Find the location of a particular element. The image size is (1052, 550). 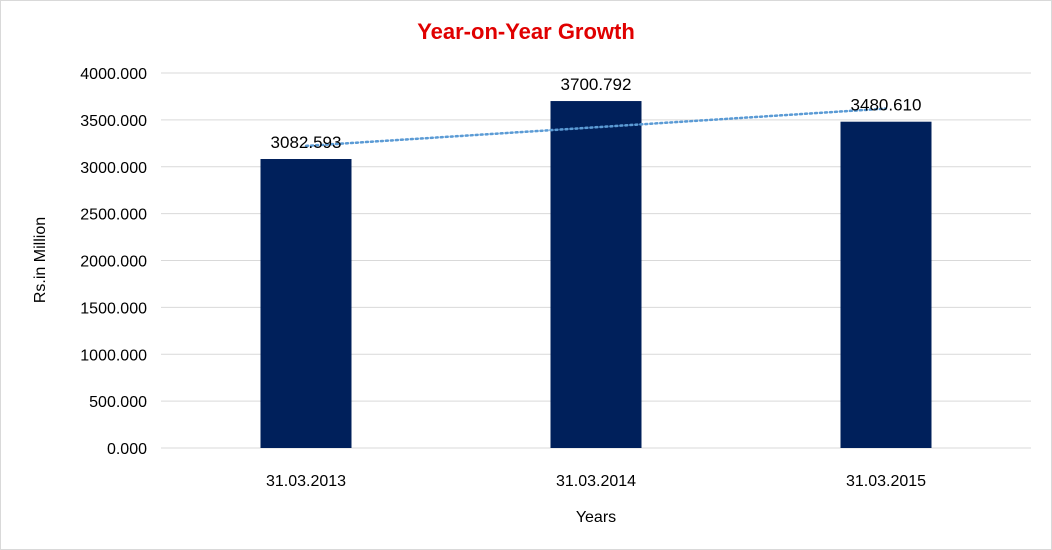

x-axis-title: Years is located at coordinates (596, 517).